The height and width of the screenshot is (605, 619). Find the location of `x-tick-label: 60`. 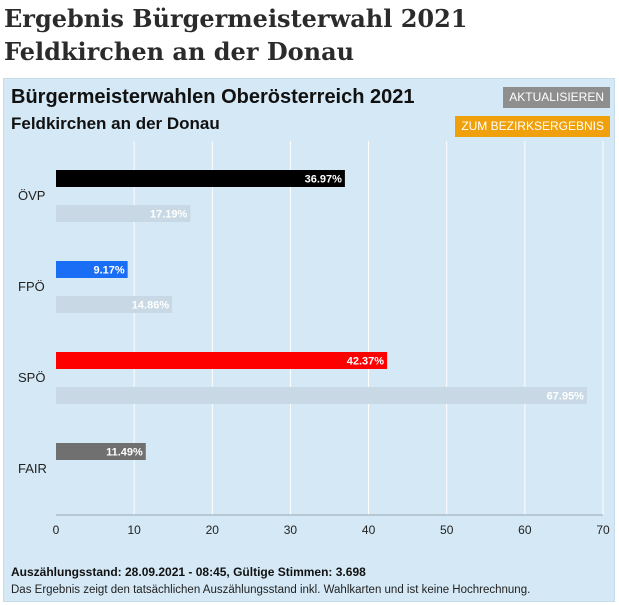

x-tick-label: 60 is located at coordinates (525, 530).